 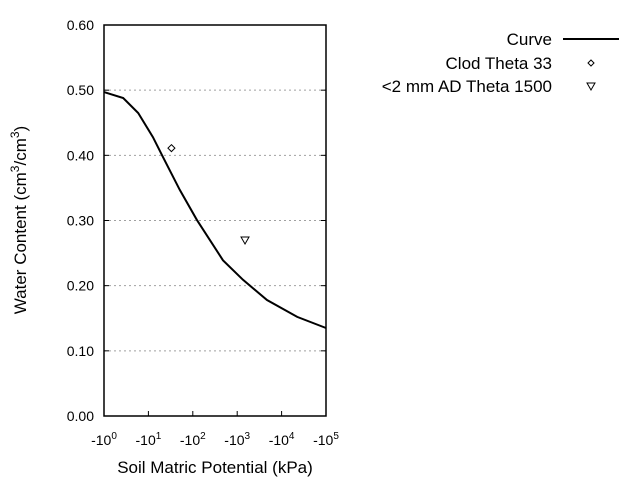 What do you see at coordinates (215, 467) in the screenshot?
I see `x-axis-label: Soil Matric Potential (kPa)` at bounding box center [215, 467].